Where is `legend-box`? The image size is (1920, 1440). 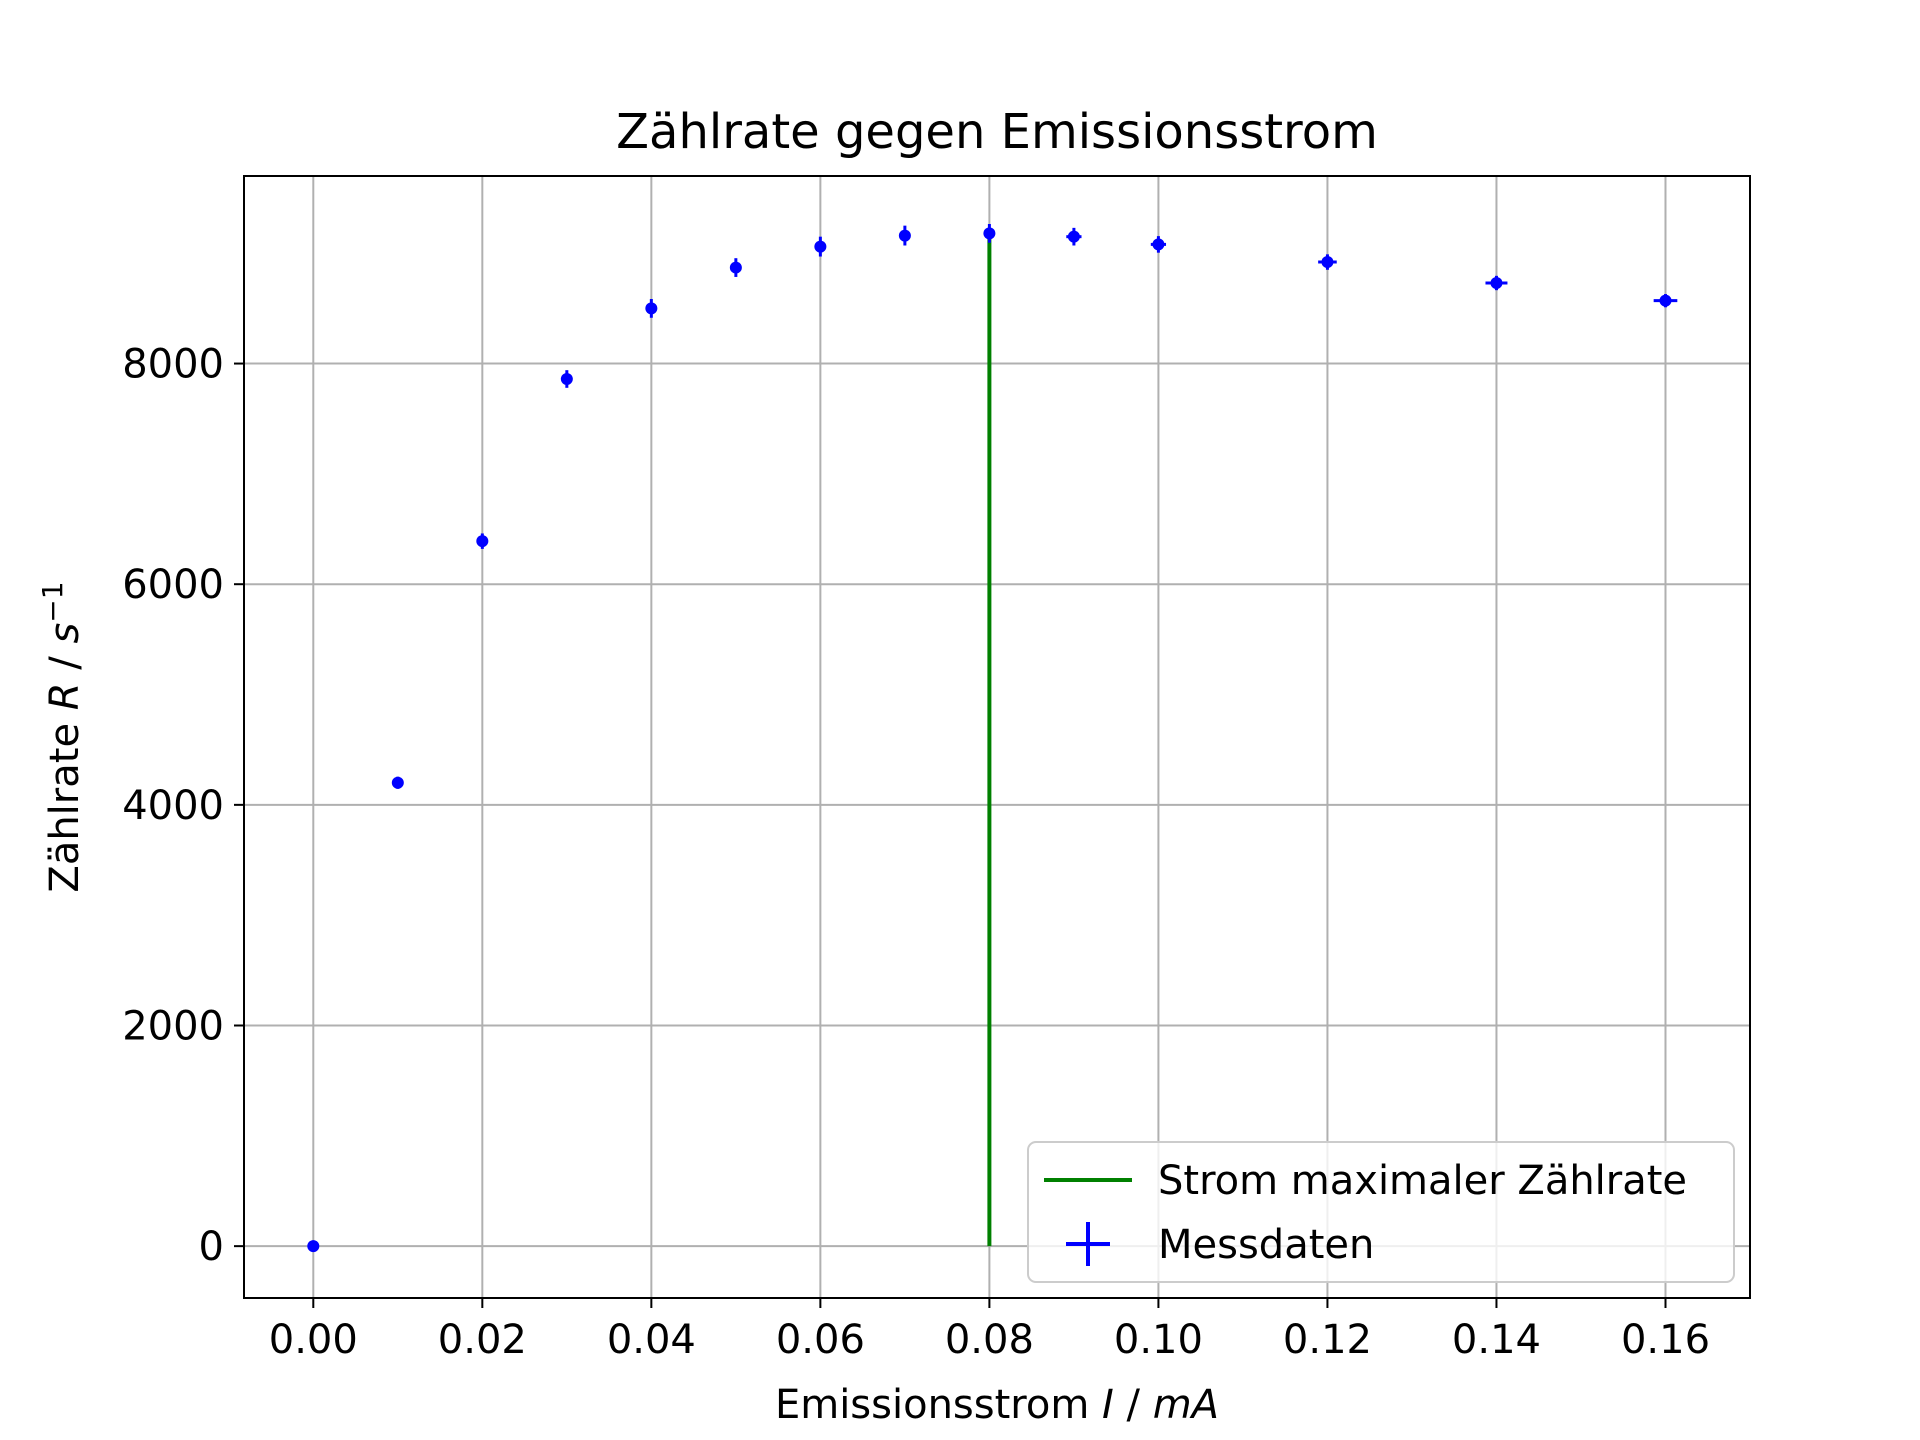
legend-box is located at coordinates (1381, 1212).